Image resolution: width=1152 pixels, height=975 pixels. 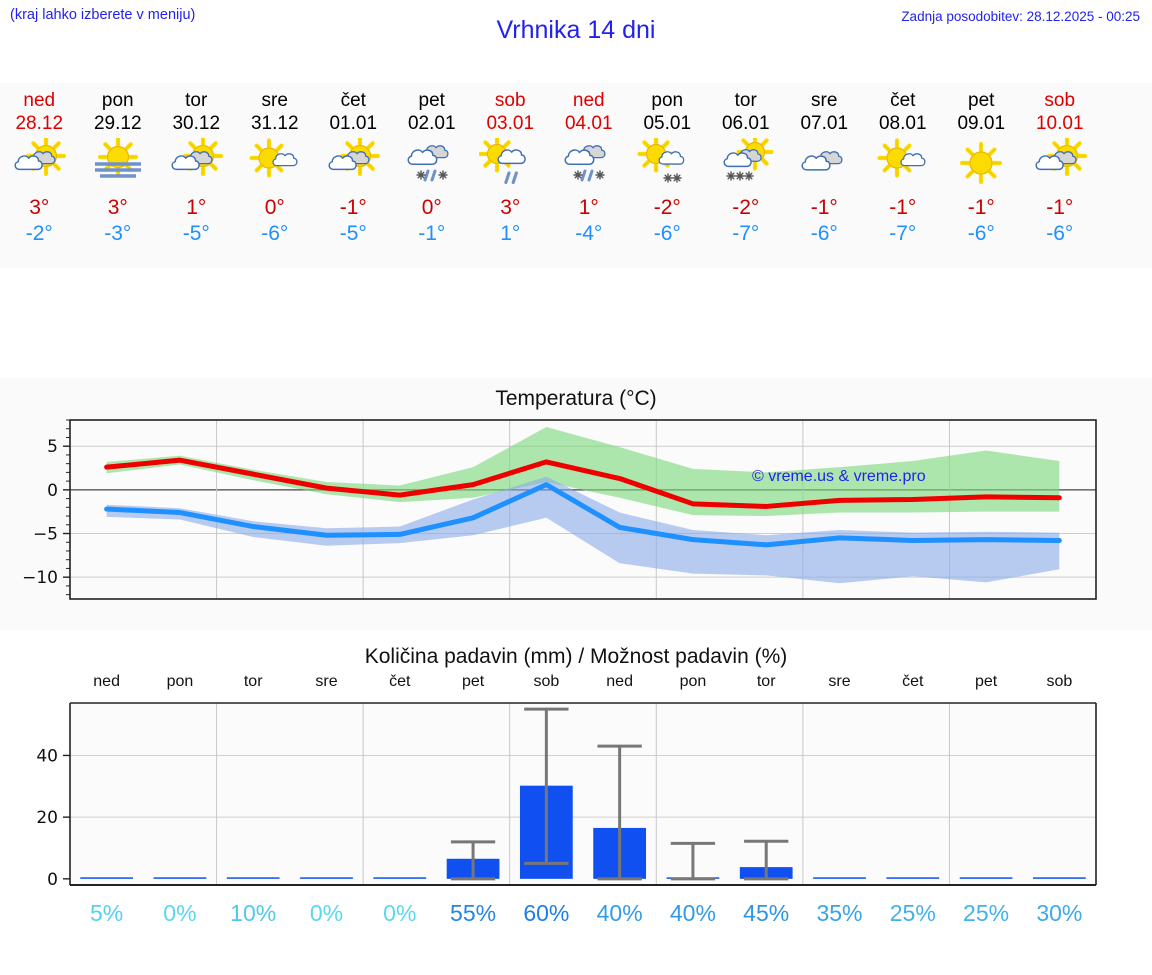 What do you see at coordinates (47, 756) in the screenshot?
I see `svg-text: 40` at bounding box center [47, 756].